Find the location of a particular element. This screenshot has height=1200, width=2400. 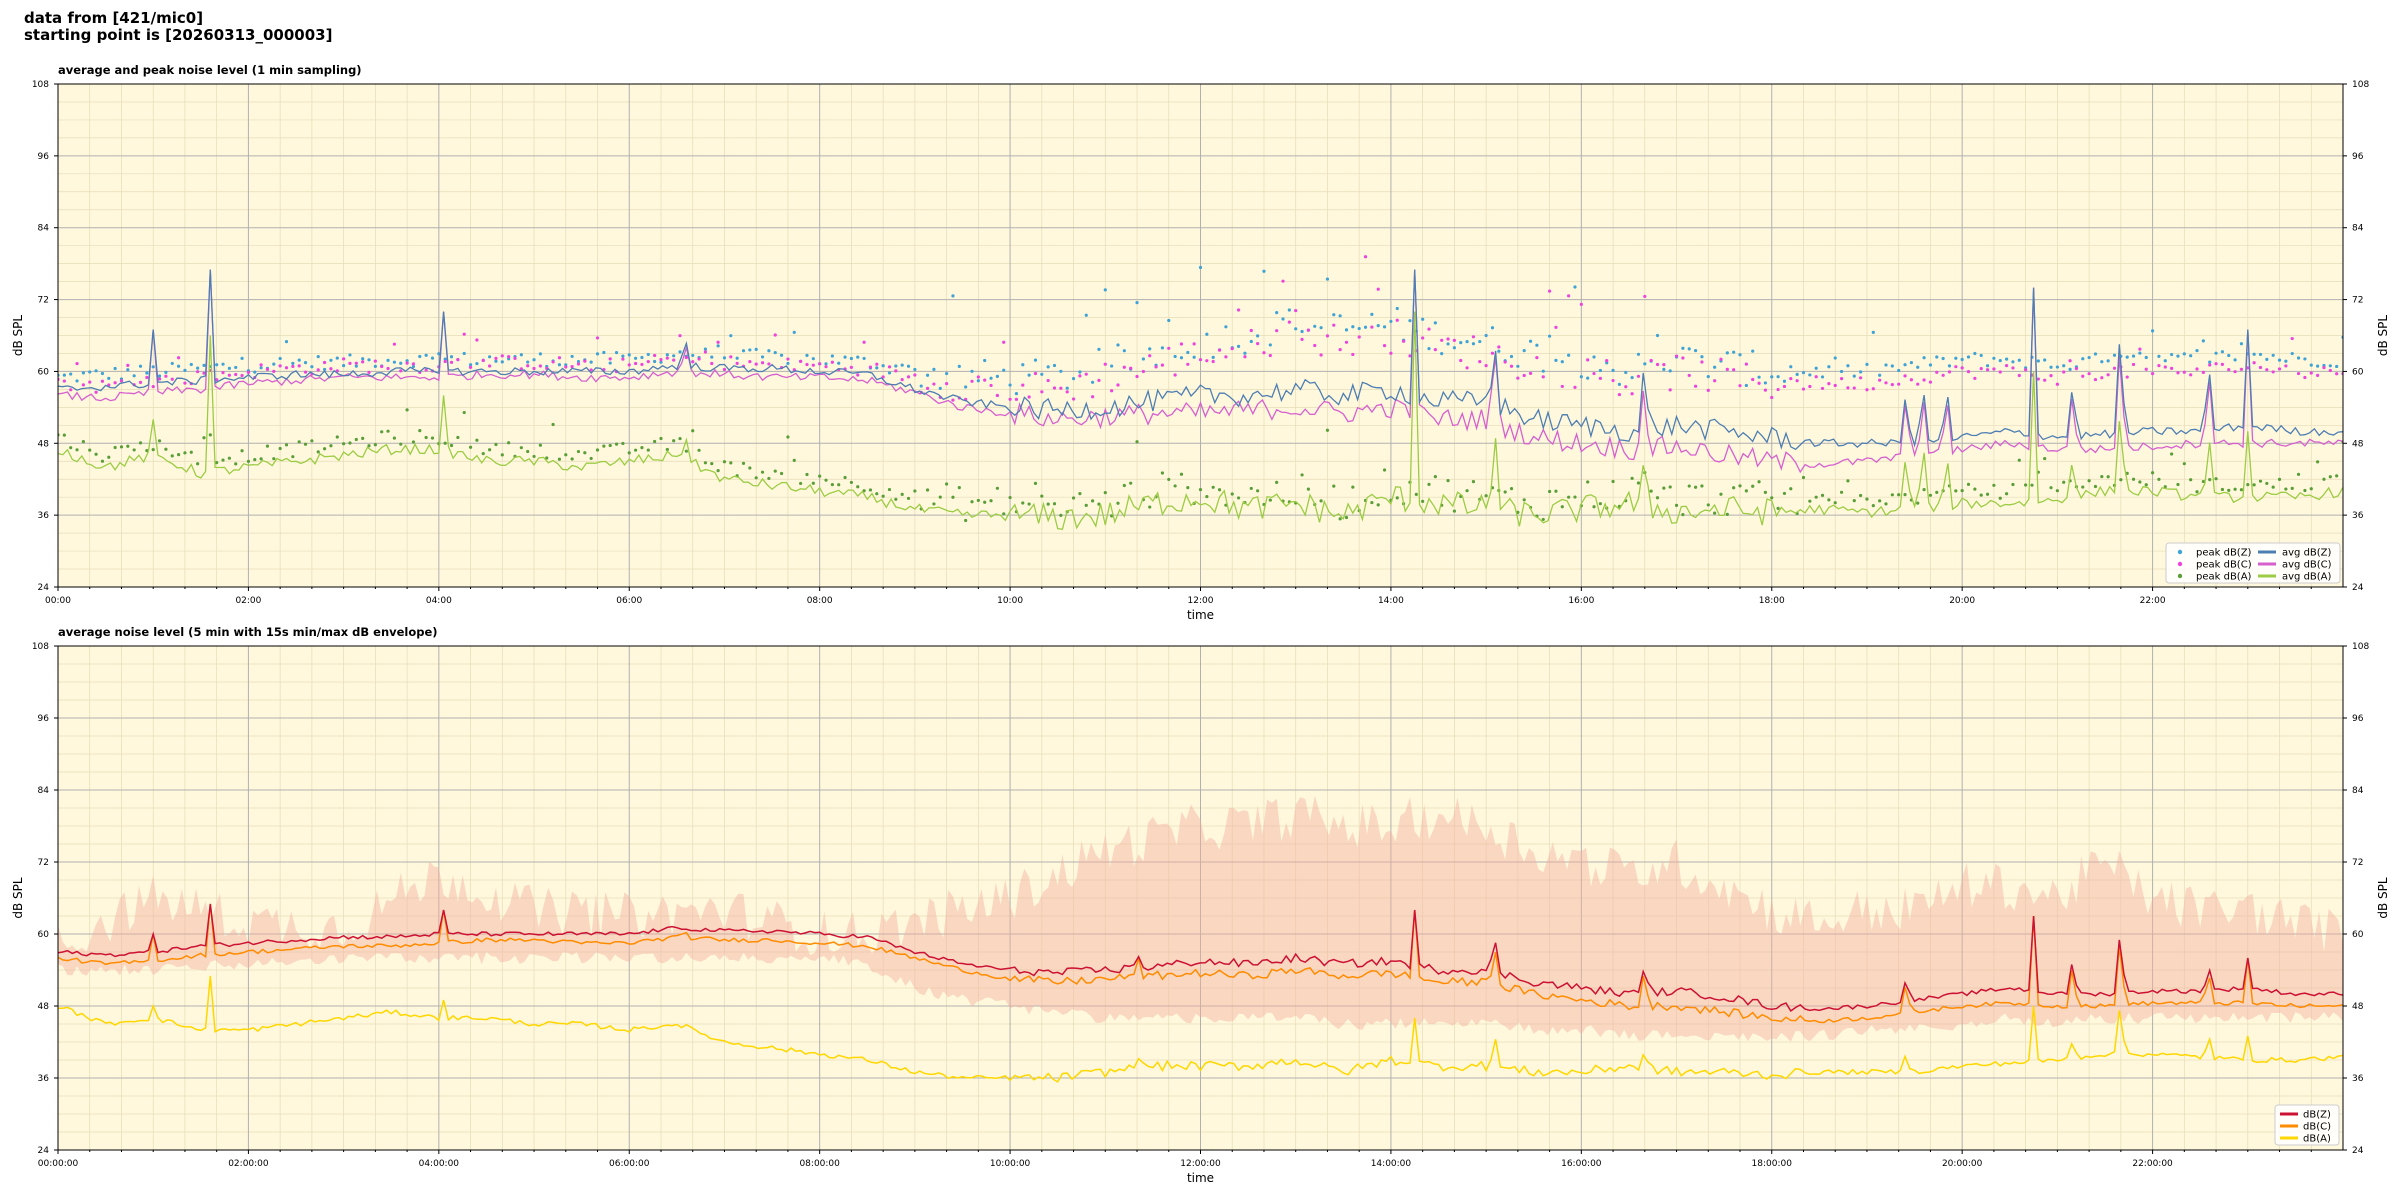

legend-label: avg dB(A) is located at coordinates (2307, 577).